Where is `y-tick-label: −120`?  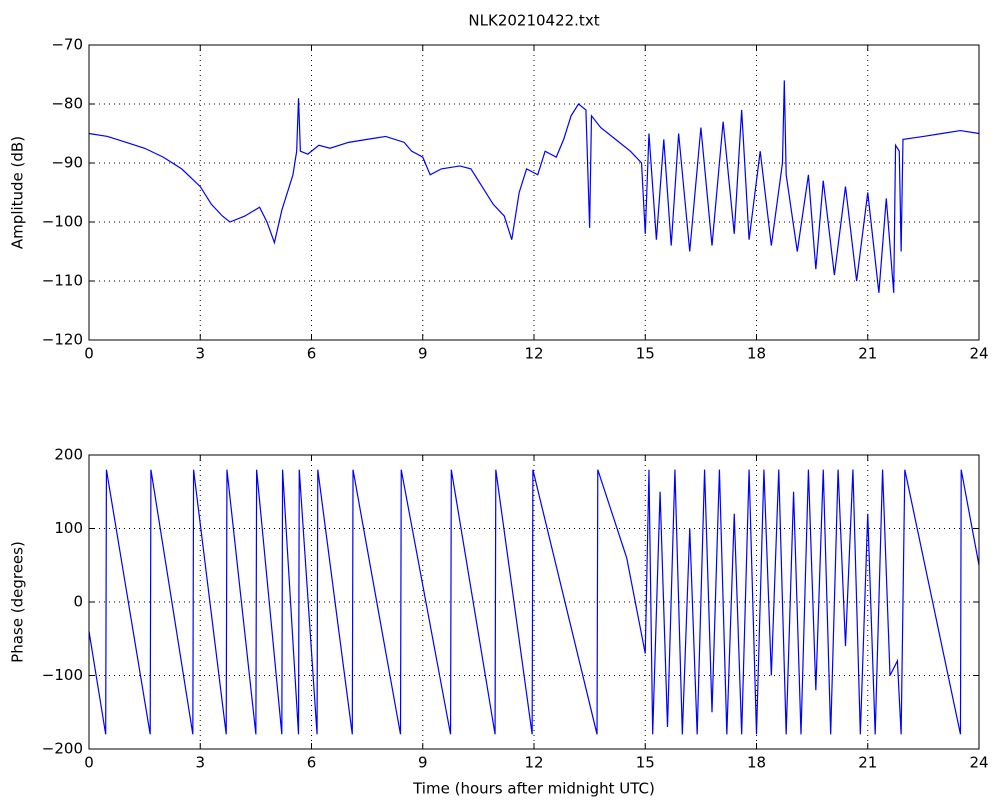
y-tick-label: −120 is located at coordinates (62, 340).